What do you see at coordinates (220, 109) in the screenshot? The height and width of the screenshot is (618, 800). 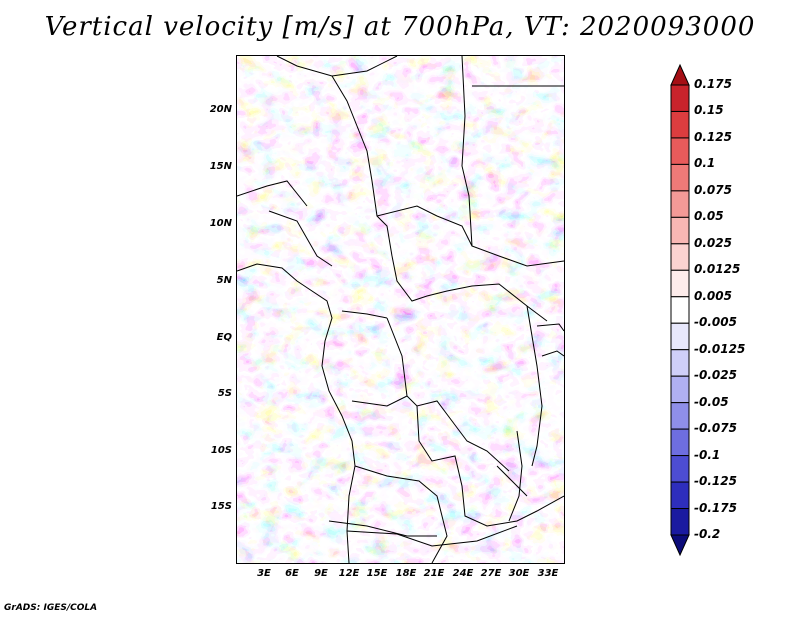 I see `lat-label: 20N` at bounding box center [220, 109].